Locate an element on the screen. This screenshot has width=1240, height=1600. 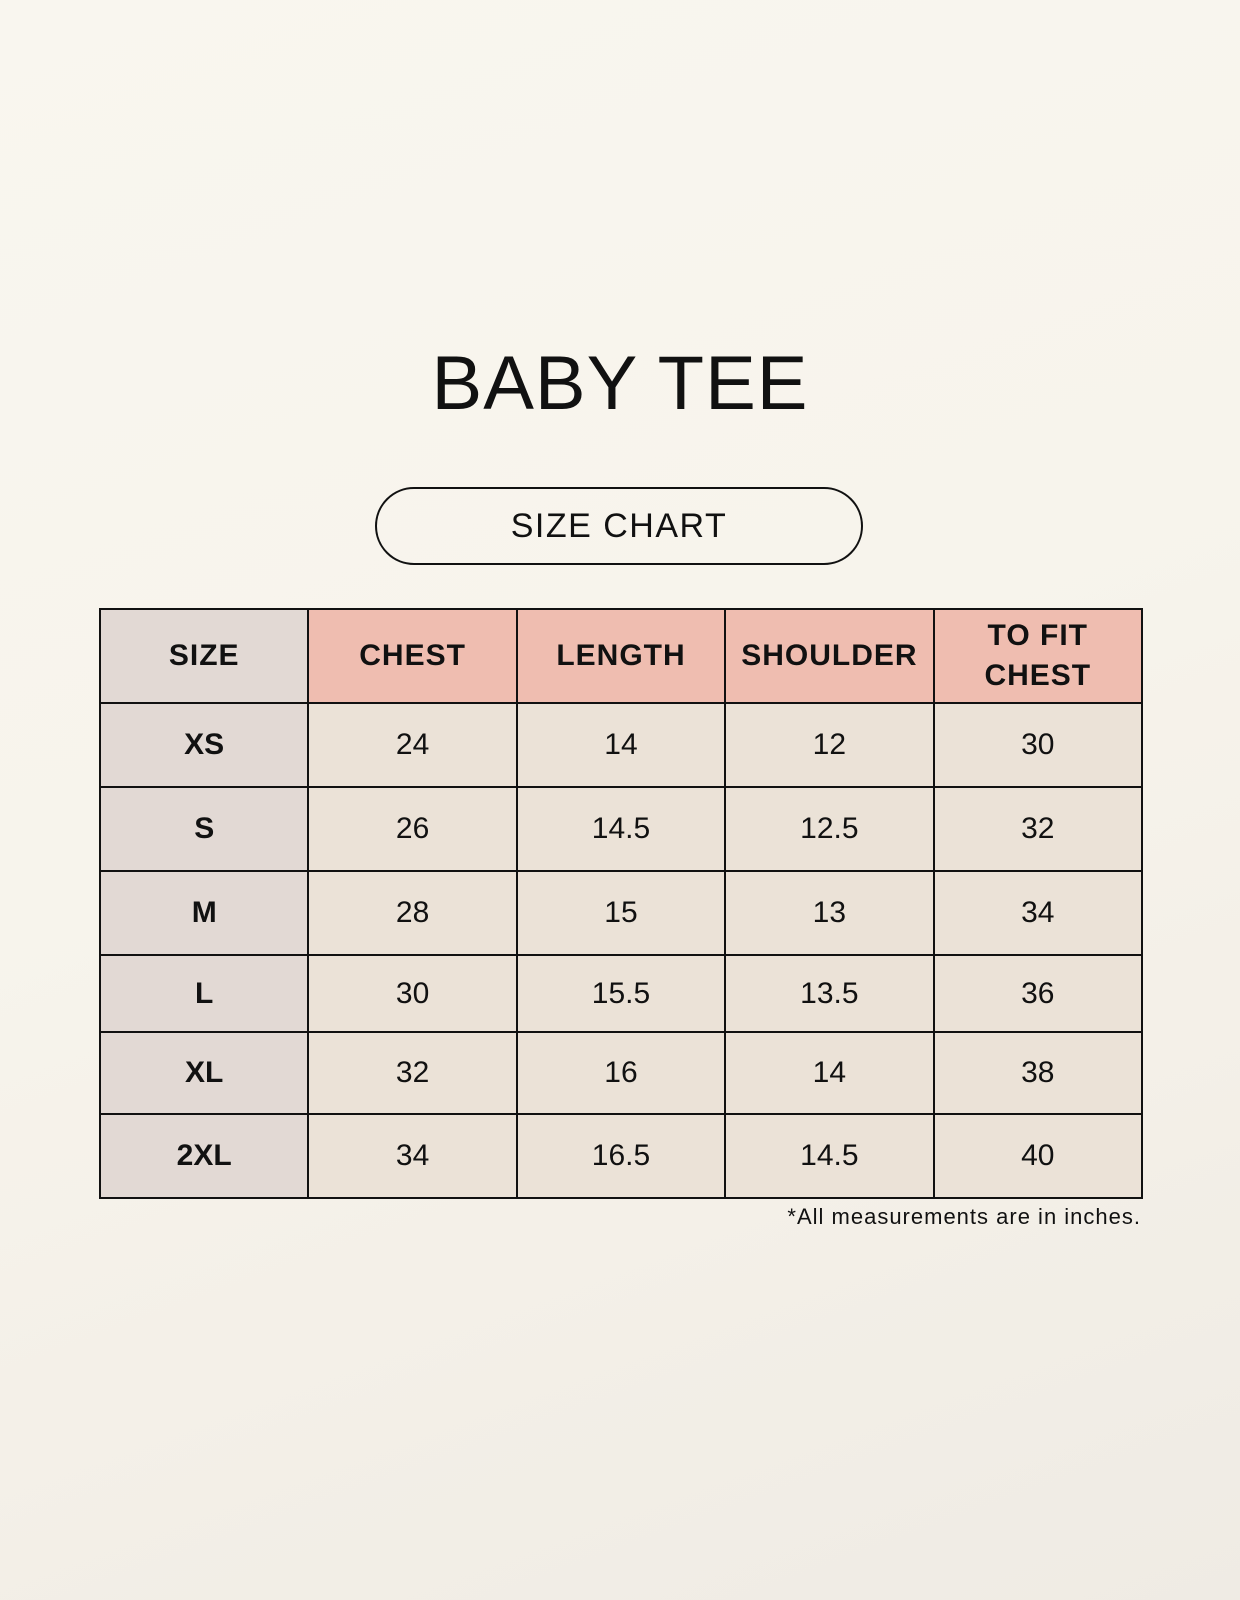
measurement-cell: 12.5 is located at coordinates (829, 829).